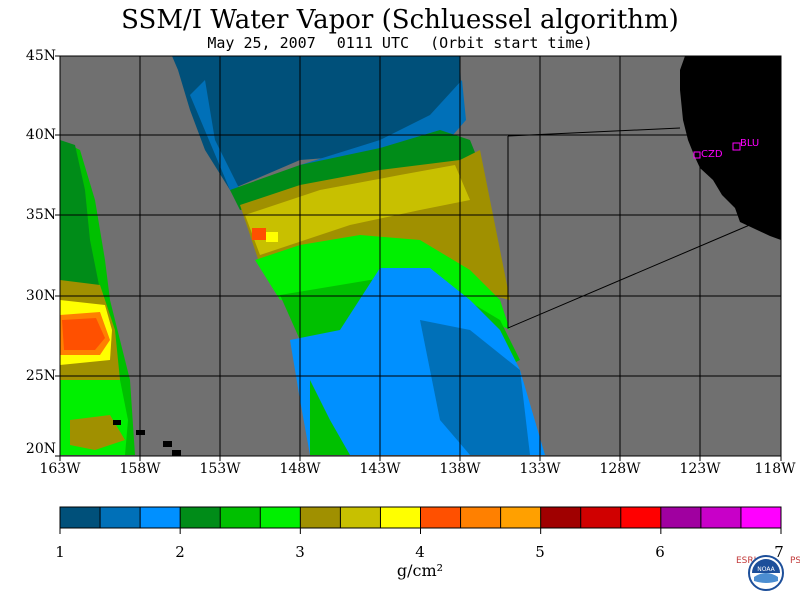 The width and height of the screenshot is (800, 600). I want to click on lon-label: 133W, so click(540, 469).